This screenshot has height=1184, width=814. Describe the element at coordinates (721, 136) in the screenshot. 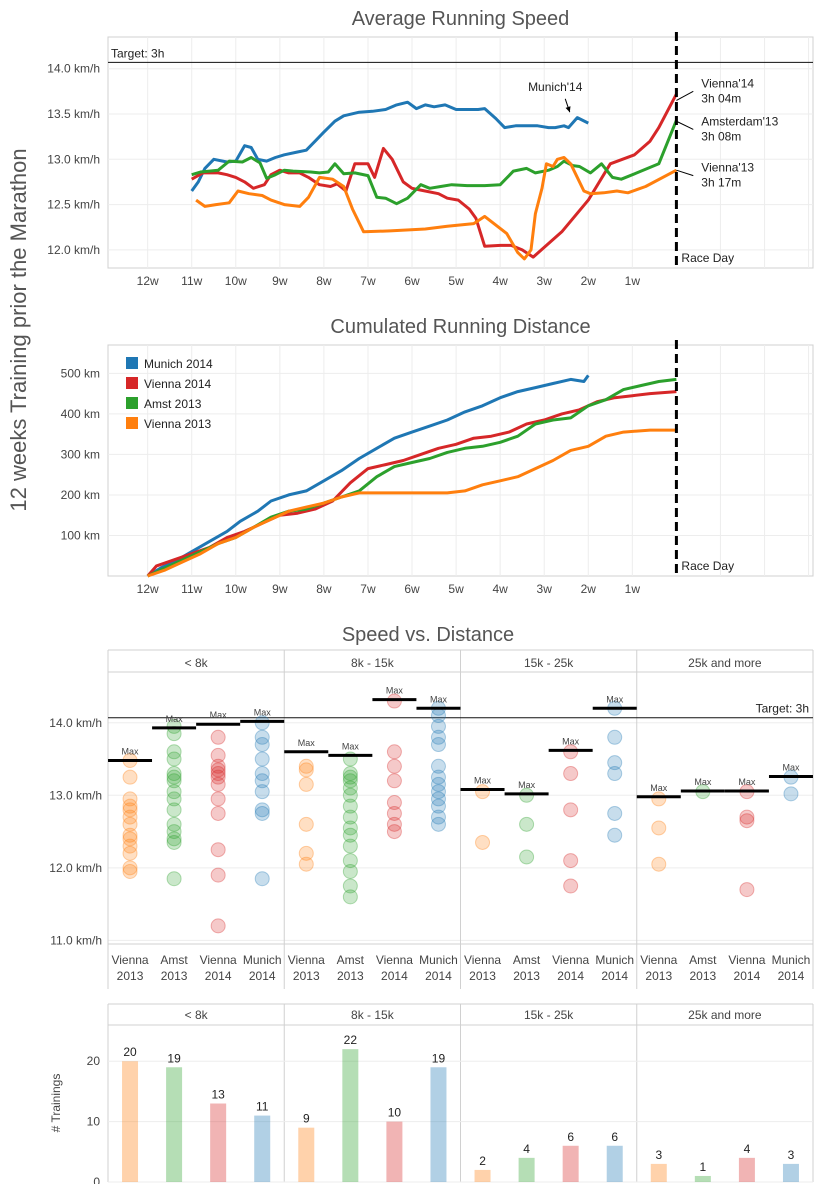

I see `annotation-label: 3h 08m` at that location.